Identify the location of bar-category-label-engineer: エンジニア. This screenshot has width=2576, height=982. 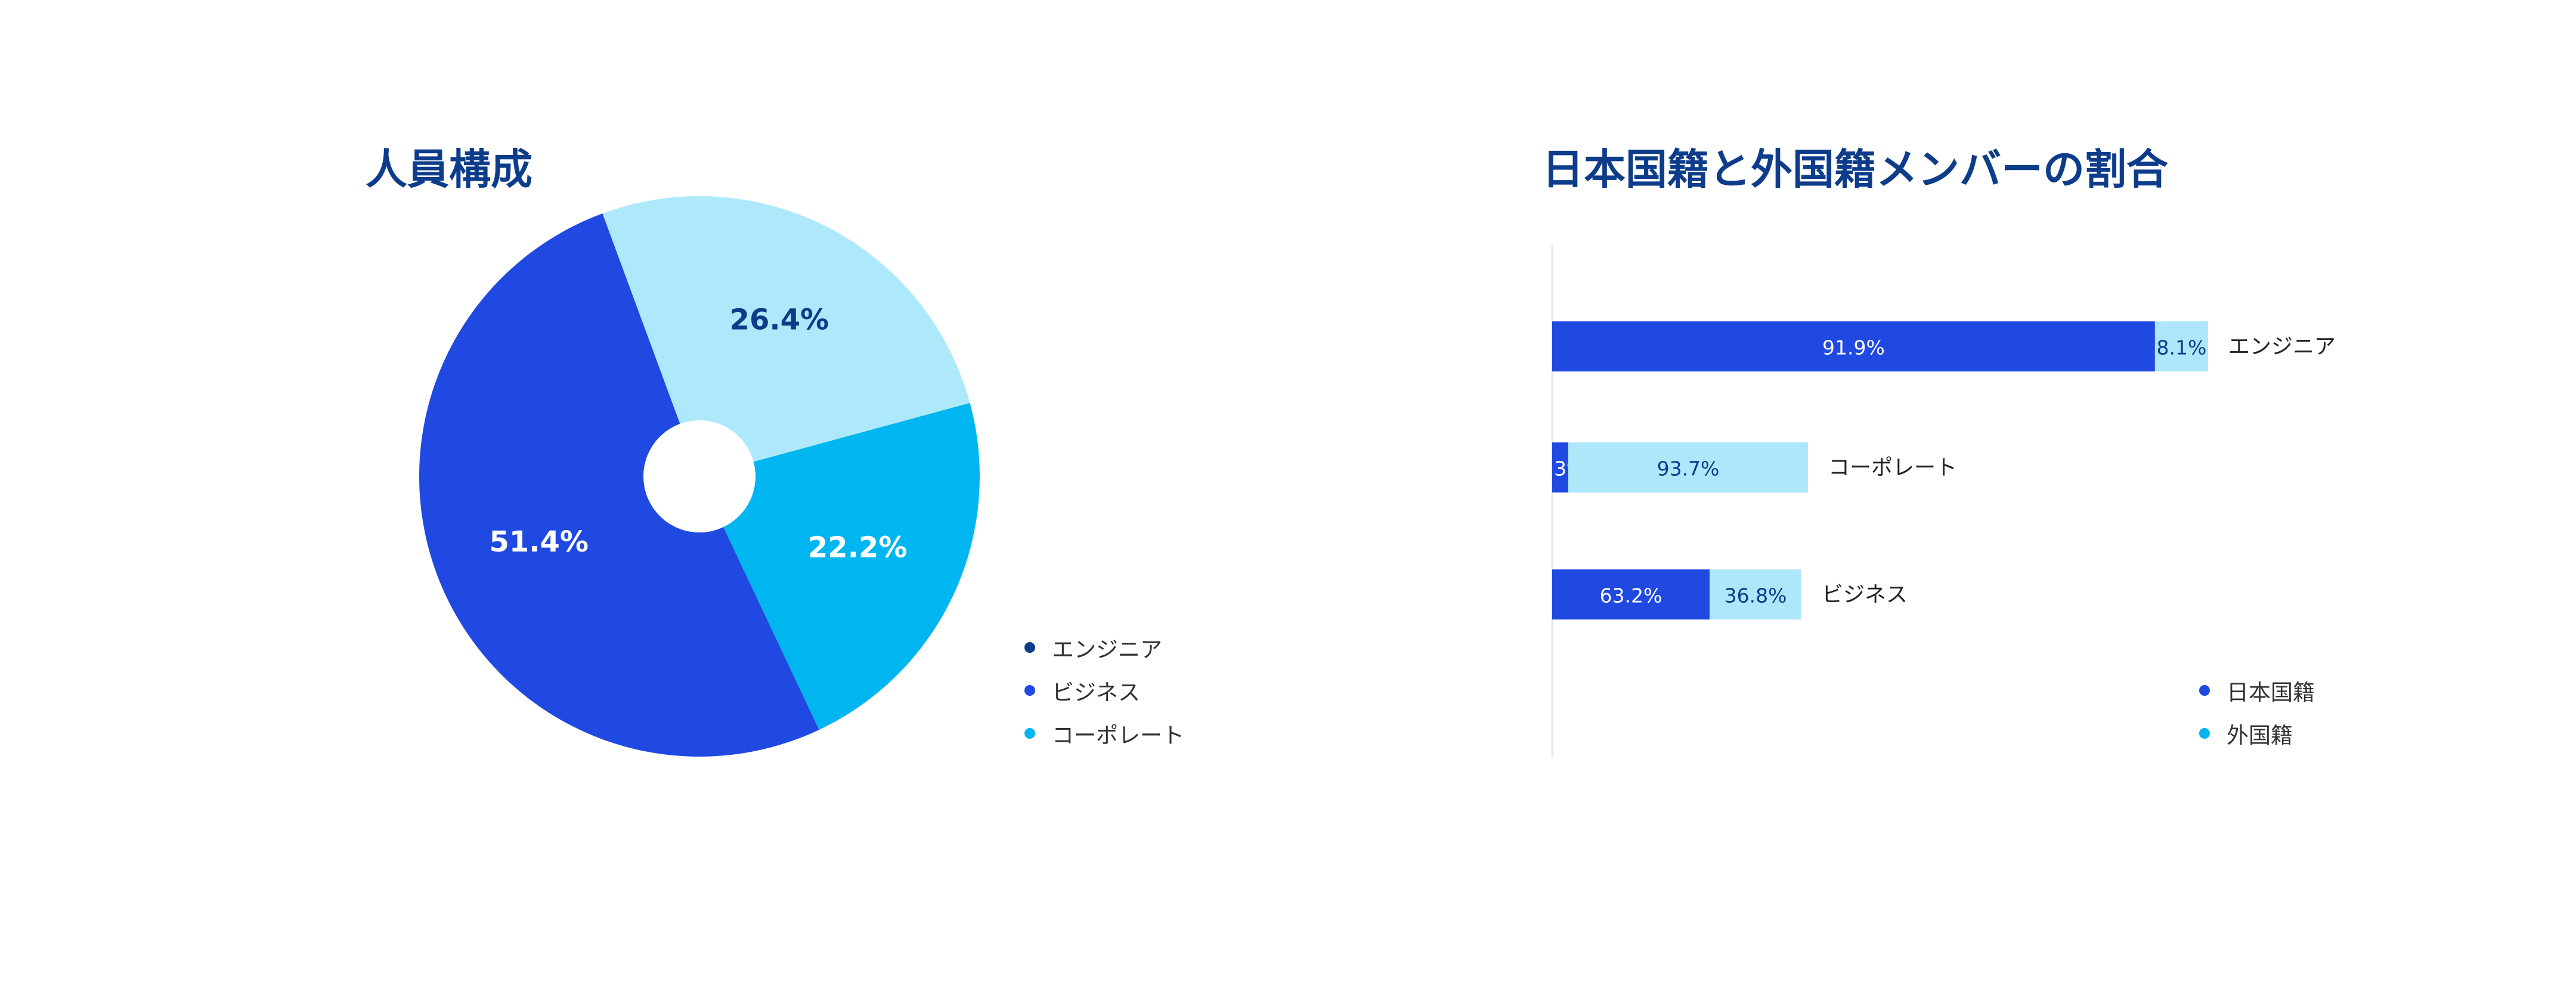
(2282, 347).